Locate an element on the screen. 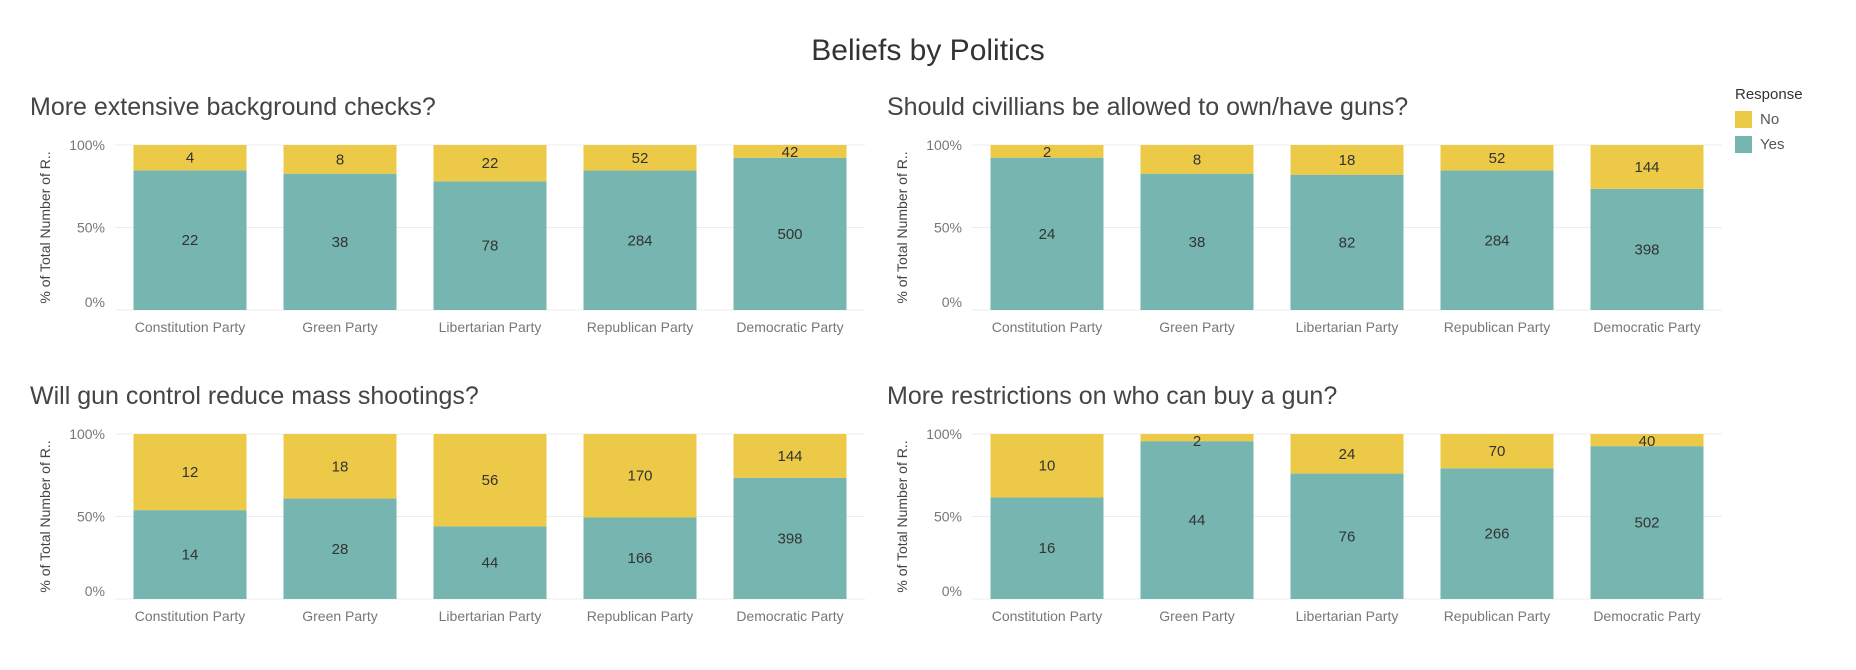 This screenshot has height=670, width=1856. data-label-no: 8 is located at coordinates (1197, 159).